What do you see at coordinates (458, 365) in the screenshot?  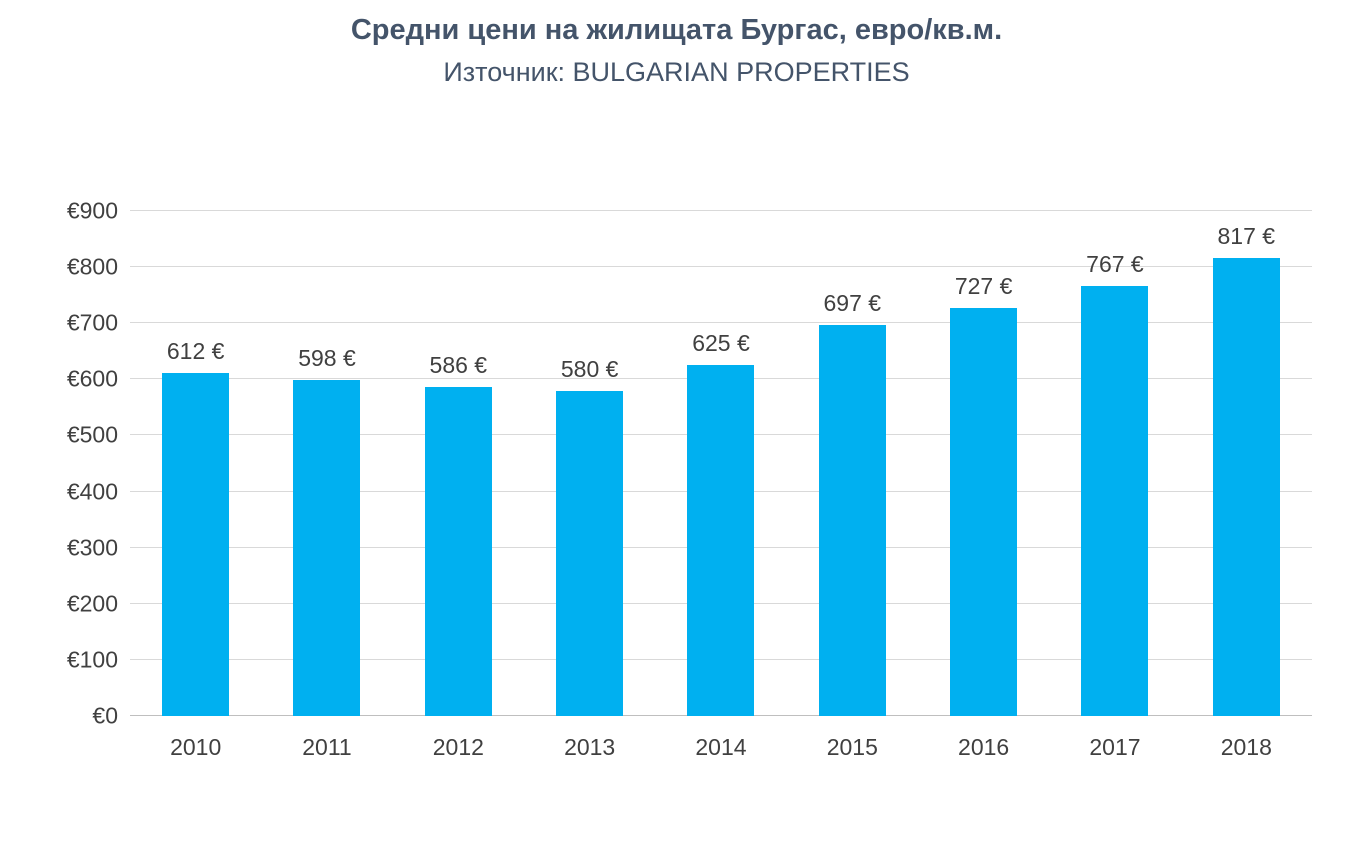 I see `bar-value-label-2012: 586 €` at bounding box center [458, 365].